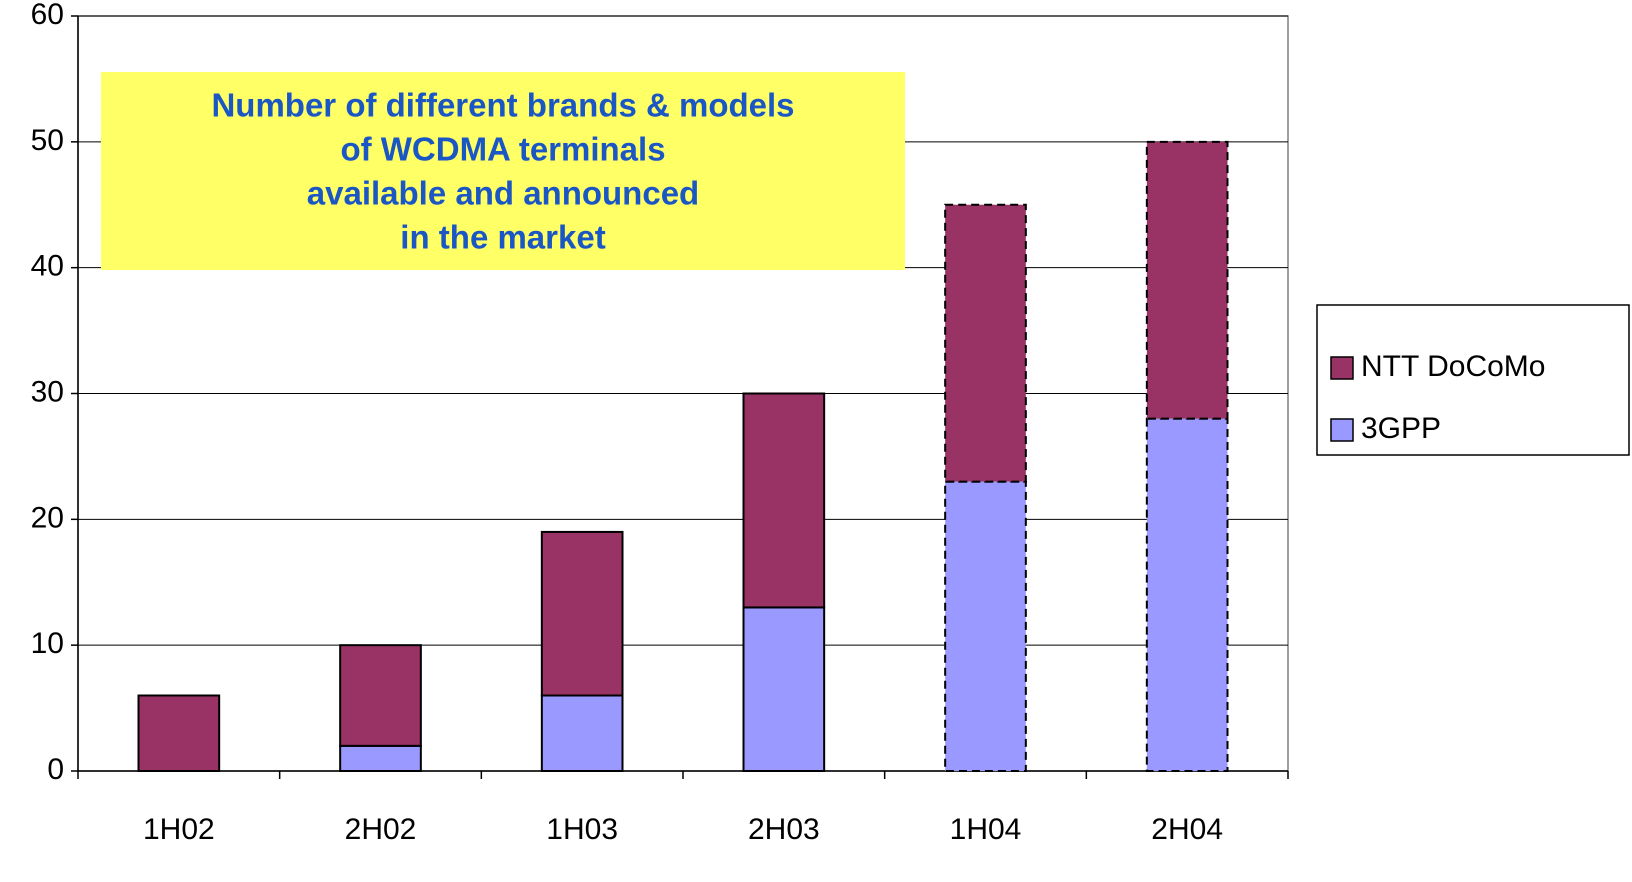  I want to click on annotation-text: Number of different brands & models, so click(502, 105).